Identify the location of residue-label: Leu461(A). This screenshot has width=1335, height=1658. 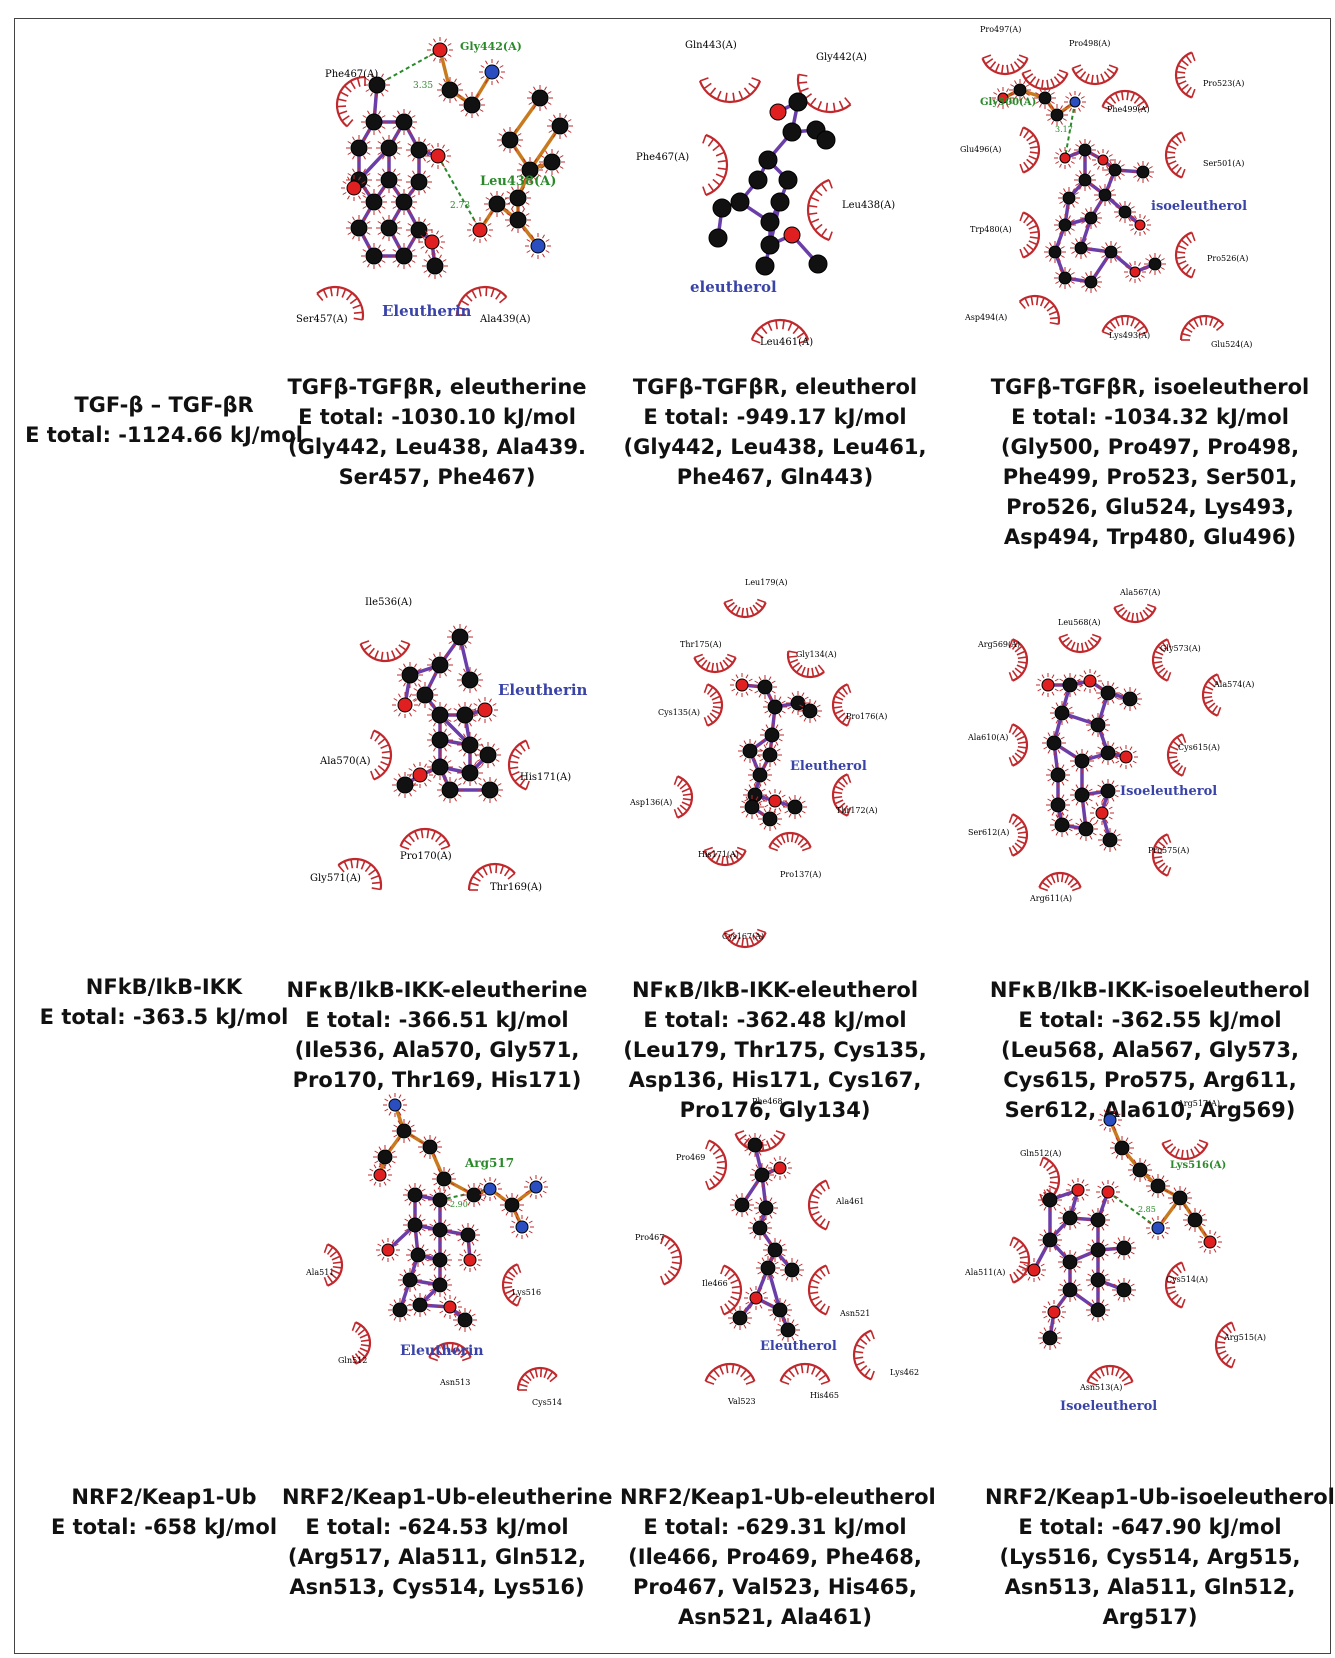
(786, 342).